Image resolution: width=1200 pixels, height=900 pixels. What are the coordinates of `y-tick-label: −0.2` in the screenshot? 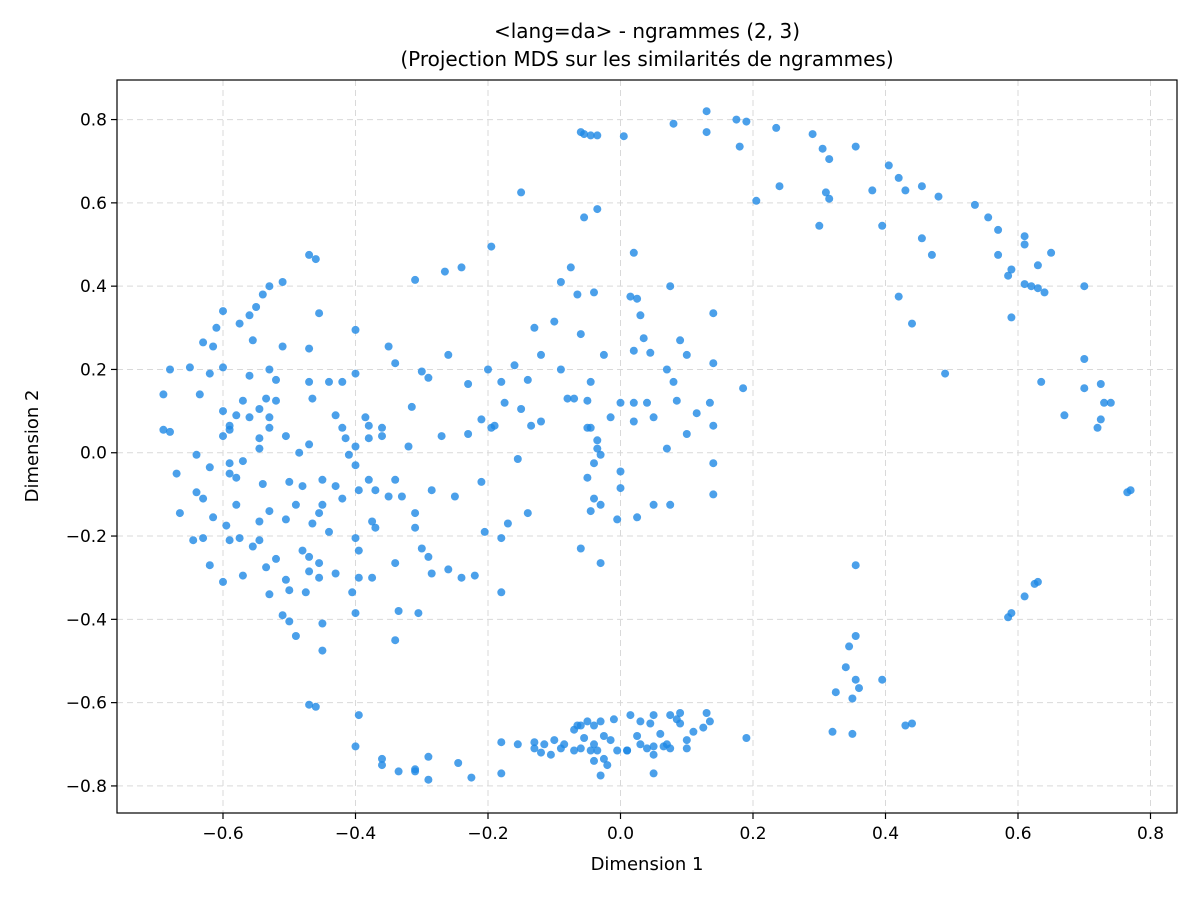 It's located at (86, 537).